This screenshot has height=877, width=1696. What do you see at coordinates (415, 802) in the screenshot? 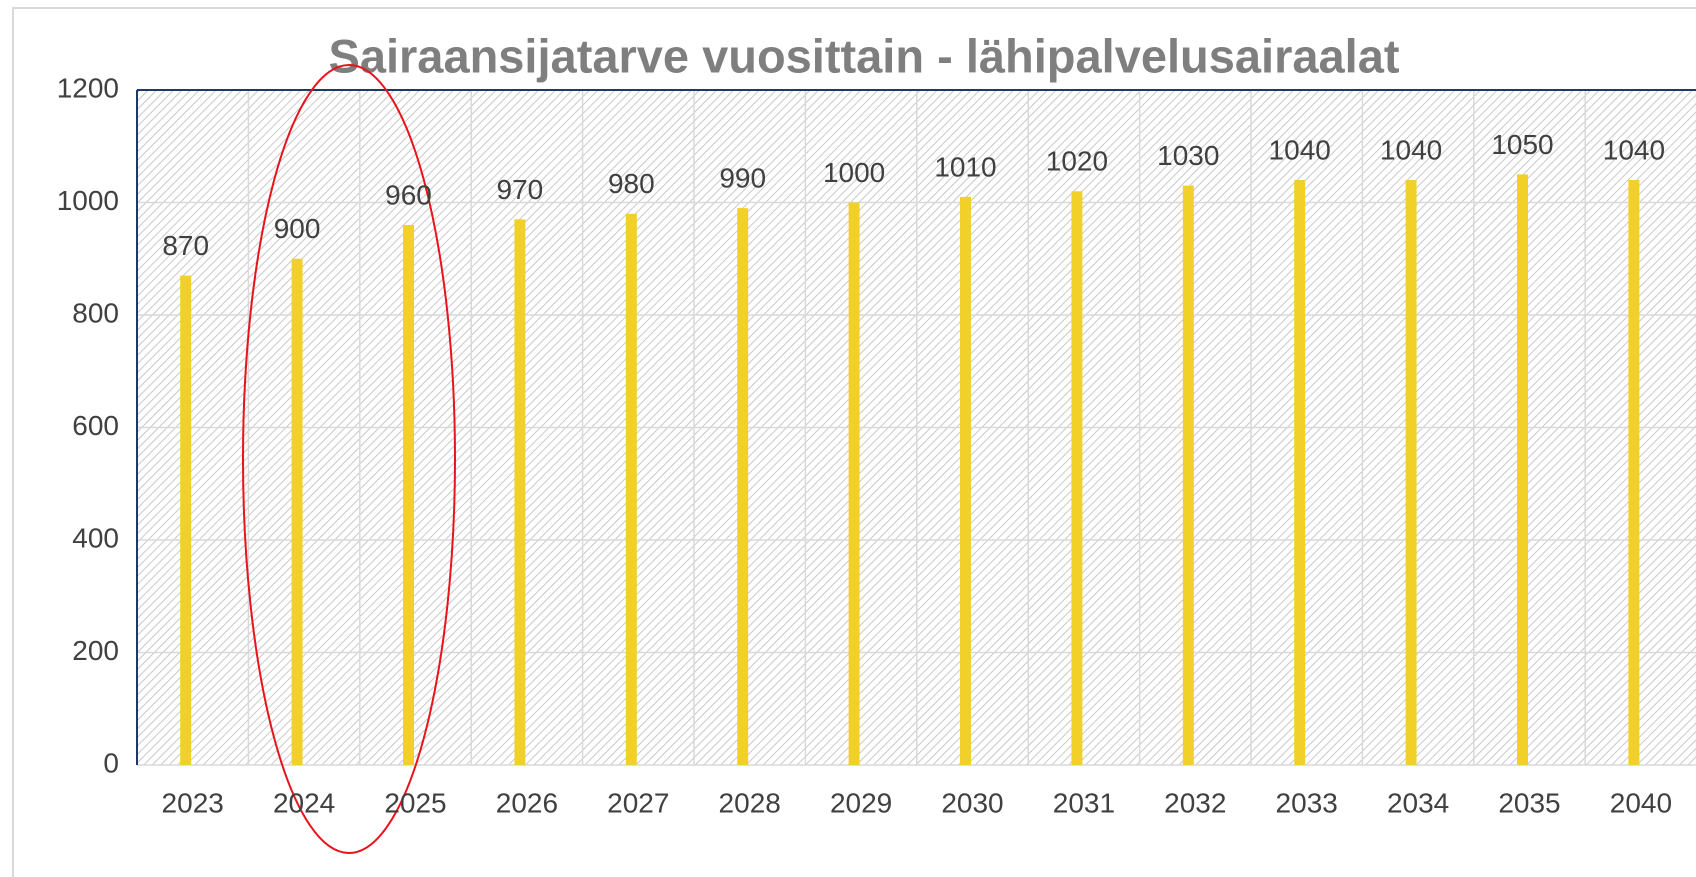
I see `x-tick-label: 2025` at bounding box center [415, 802].